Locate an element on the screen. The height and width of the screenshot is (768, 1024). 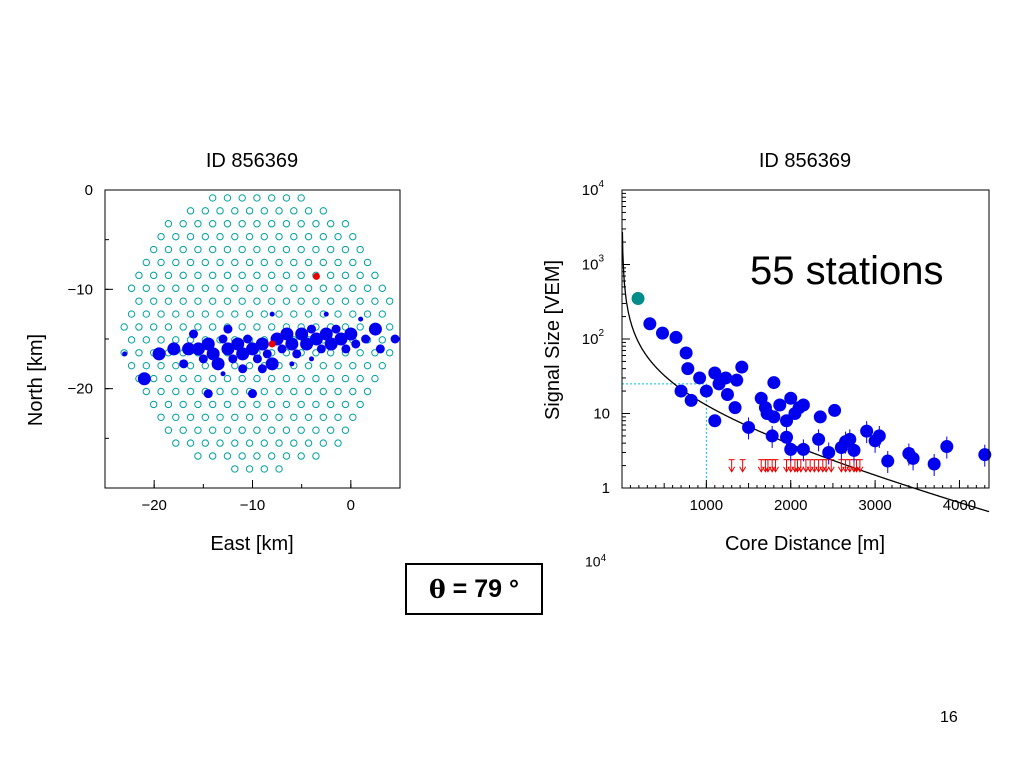
map-x-label: East [km] is located at coordinates (251, 544).